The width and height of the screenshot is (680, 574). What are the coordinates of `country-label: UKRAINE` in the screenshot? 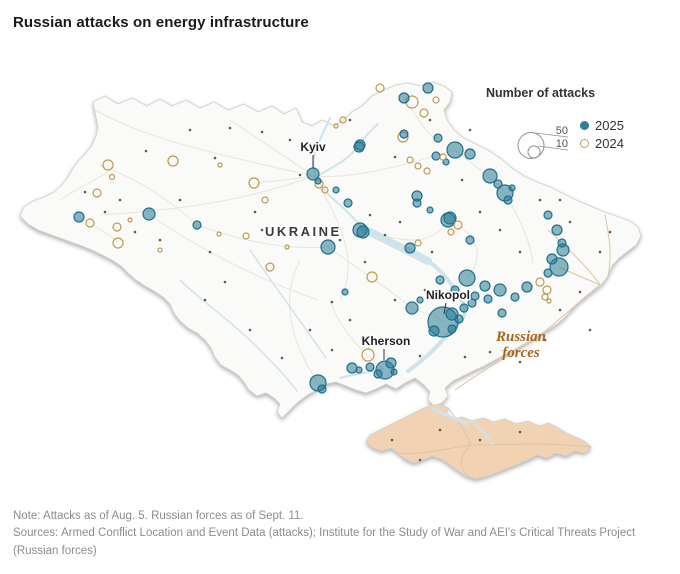 It's located at (303, 231).